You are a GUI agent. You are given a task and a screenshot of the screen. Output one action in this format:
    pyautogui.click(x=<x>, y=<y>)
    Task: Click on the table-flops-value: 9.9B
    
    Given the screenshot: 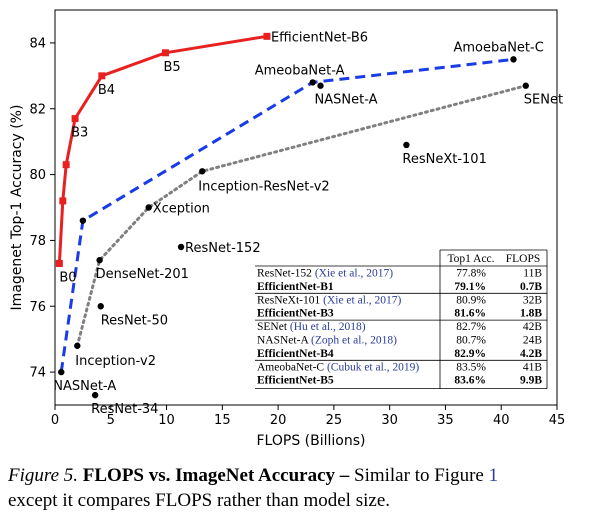 What is the action you would take?
    pyautogui.click(x=531, y=381)
    